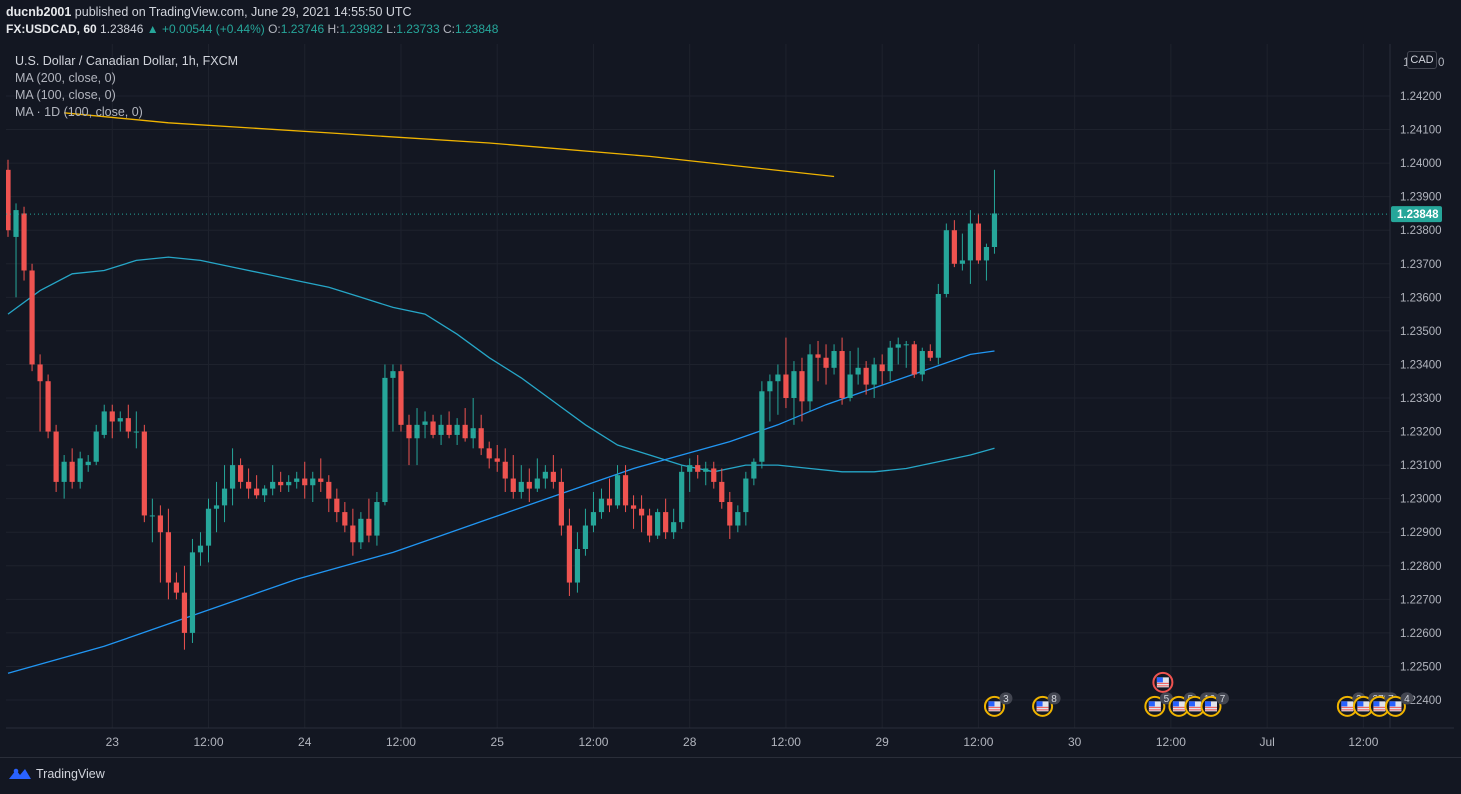  Describe the element at coordinates (65, 78) in the screenshot. I see `legend-ma200: MA (200, close, 0)` at that location.